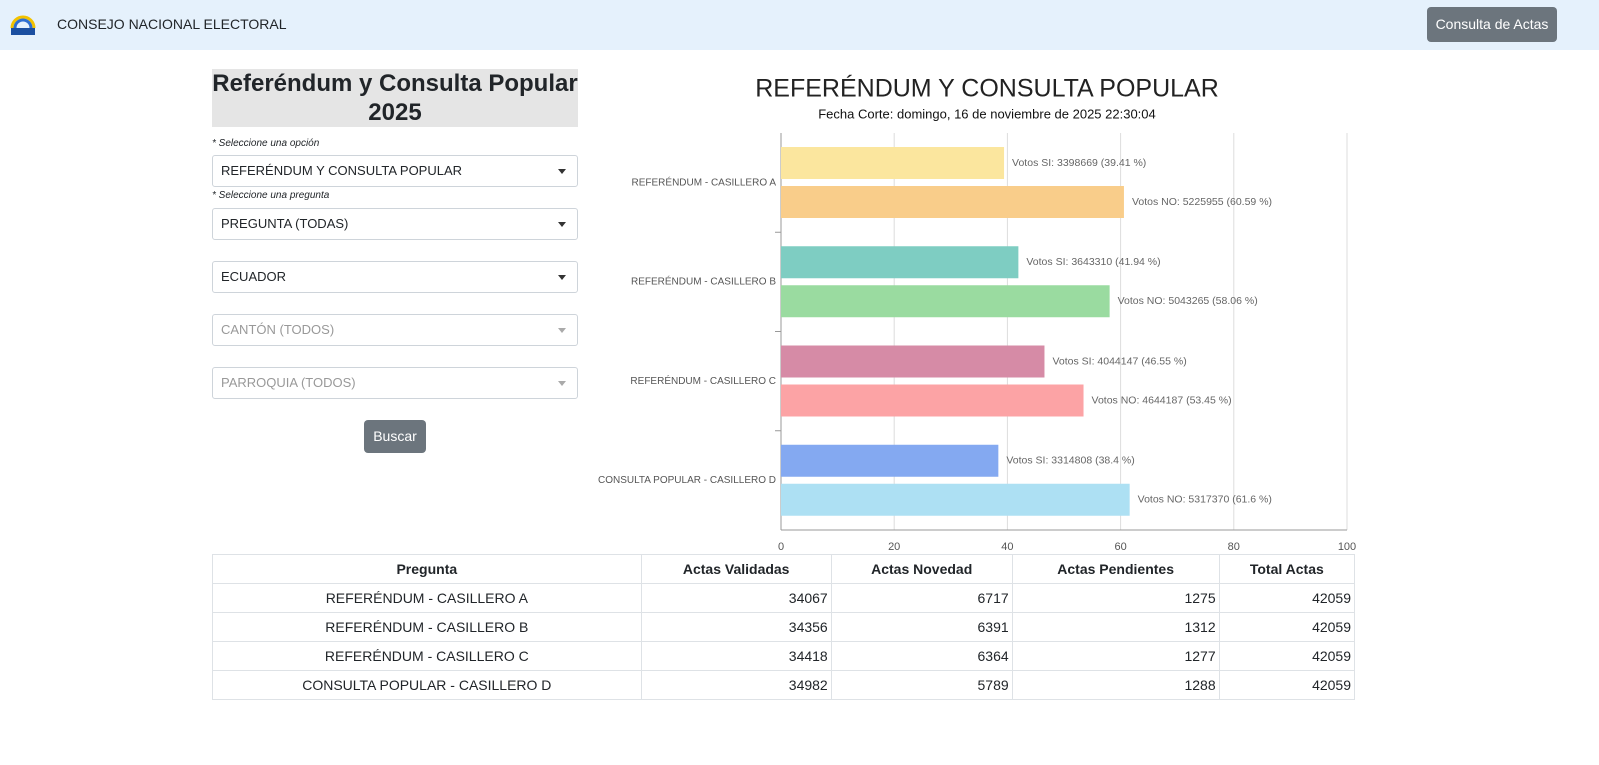  Describe the element at coordinates (427, 685) in the screenshot. I see `table-cell: CONSULTA POPULAR - CASILLERO D` at that location.